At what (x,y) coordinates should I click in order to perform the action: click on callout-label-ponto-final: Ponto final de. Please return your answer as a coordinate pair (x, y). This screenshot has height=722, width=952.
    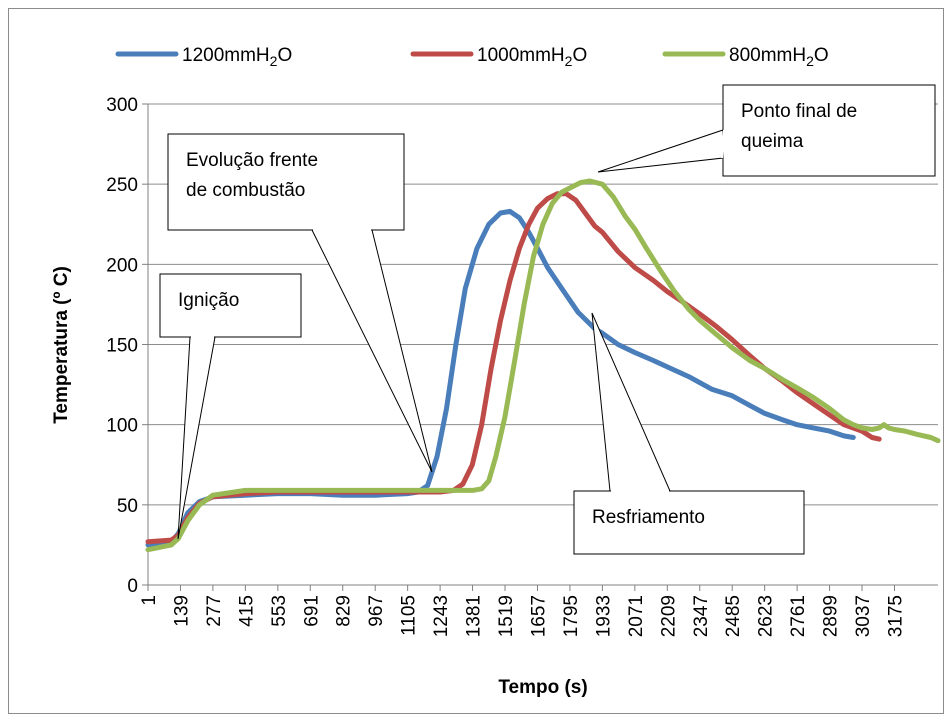
    Looking at the image, I should click on (799, 111).